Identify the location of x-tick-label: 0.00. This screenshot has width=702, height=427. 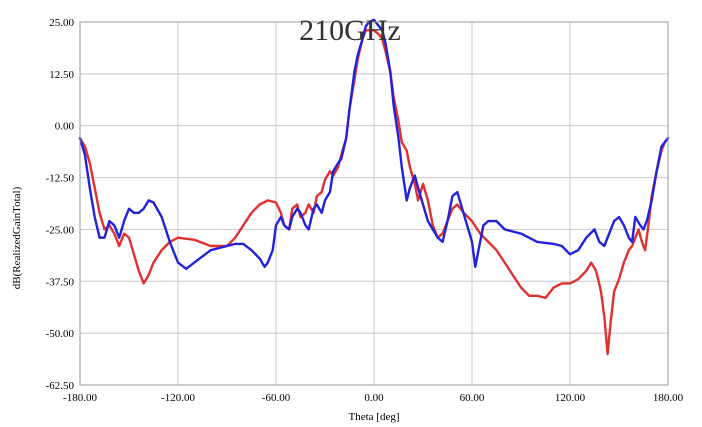
(374, 398).